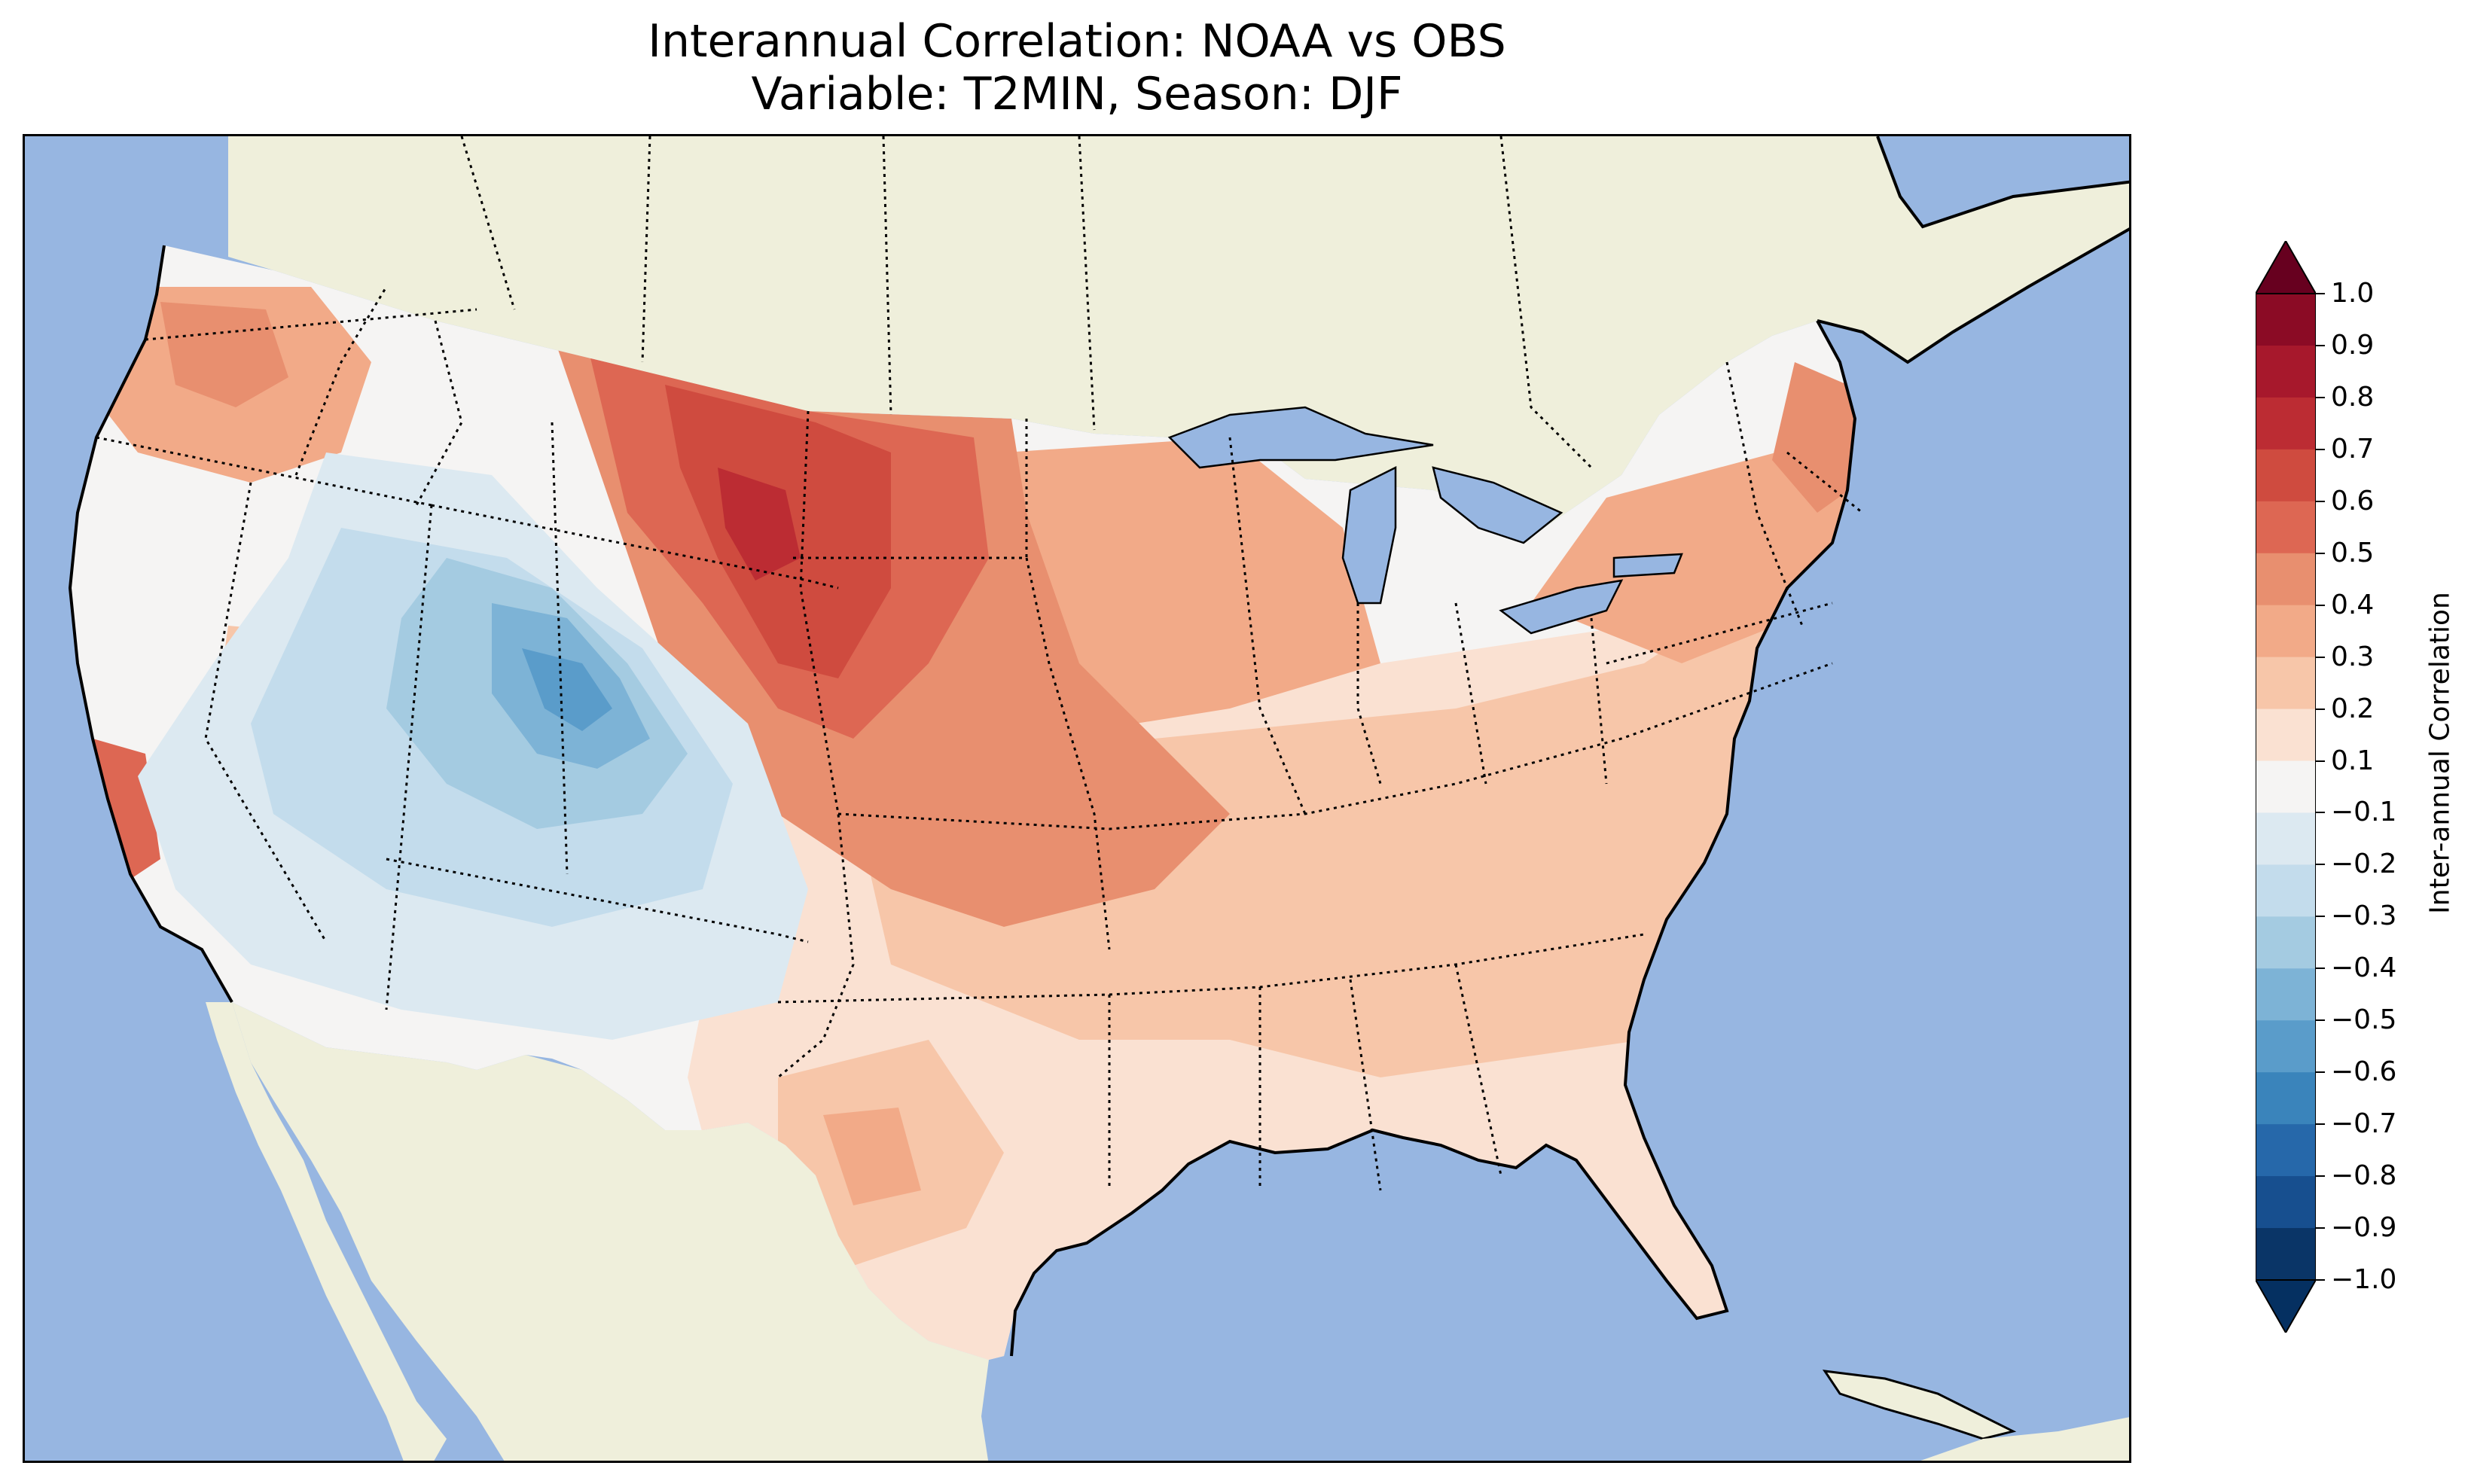 The image size is (2474, 1484). What do you see at coordinates (2364, 1176) in the screenshot?
I see `colorbar-tick-label: −0.8` at bounding box center [2364, 1176].